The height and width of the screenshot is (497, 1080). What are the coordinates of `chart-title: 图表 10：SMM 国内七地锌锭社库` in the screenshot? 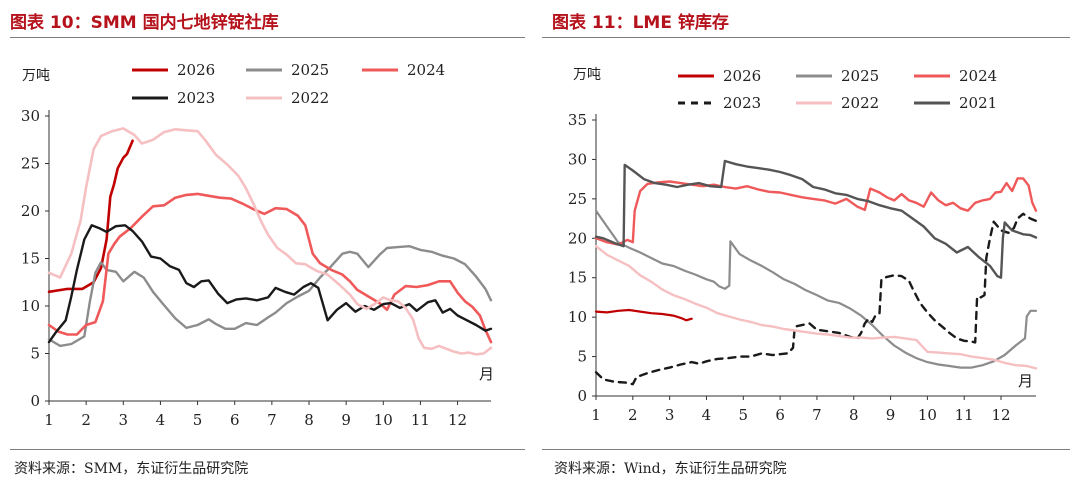 It's located at (144, 23).